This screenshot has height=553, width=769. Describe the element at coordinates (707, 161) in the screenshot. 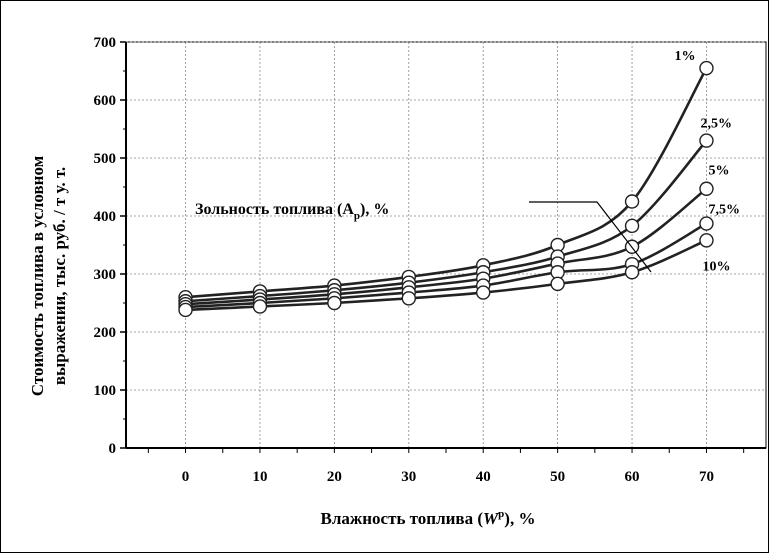

I see `labels-layer: 1% 2,5% 5% 7,5% 10%` at that location.